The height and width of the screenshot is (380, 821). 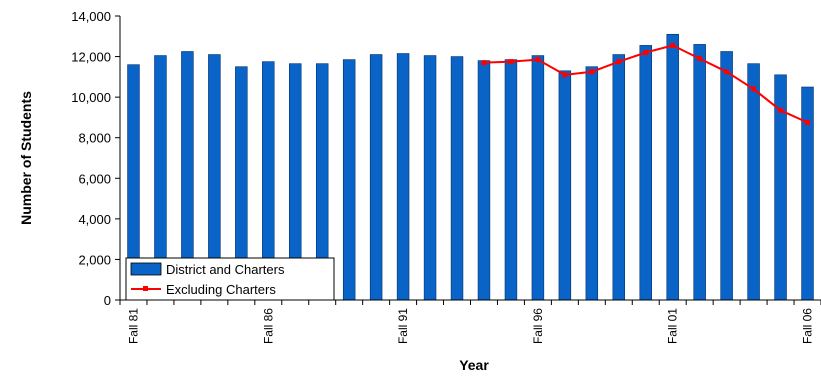 What do you see at coordinates (94, 178) in the screenshot?
I see `y-tick-label: 6,000` at bounding box center [94, 178].